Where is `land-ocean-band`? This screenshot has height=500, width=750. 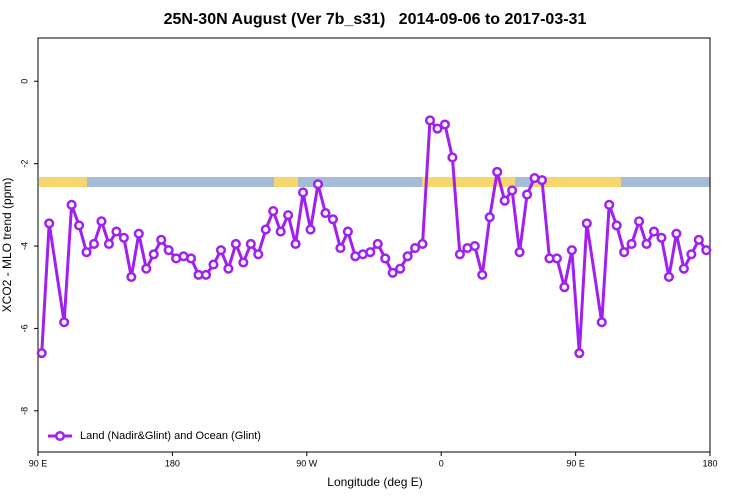
land-ocean-band is located at coordinates (374, 182).